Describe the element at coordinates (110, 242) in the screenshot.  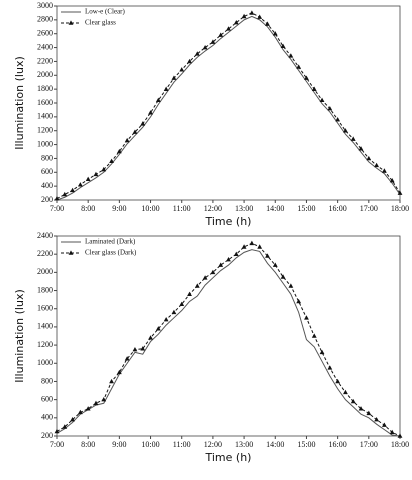
I see `legend-label: Laminated (Dark)` at that location.